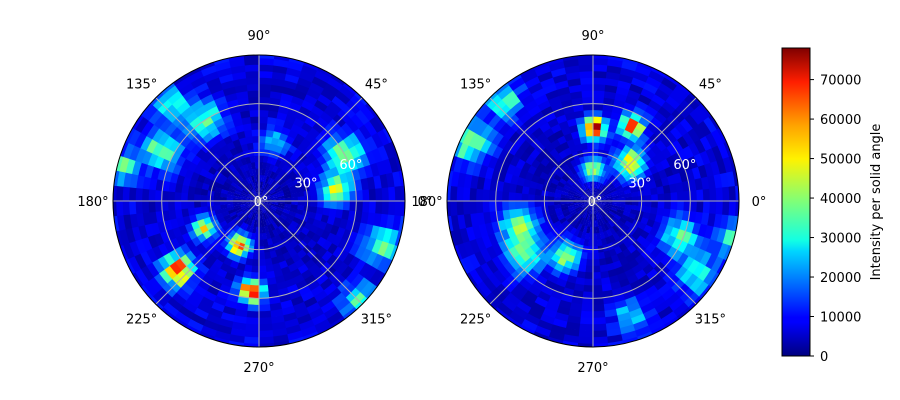 Image resolution: width=900 pixels, height=400 pixels. I want to click on angular-tick-label: 225°, so click(141, 319).